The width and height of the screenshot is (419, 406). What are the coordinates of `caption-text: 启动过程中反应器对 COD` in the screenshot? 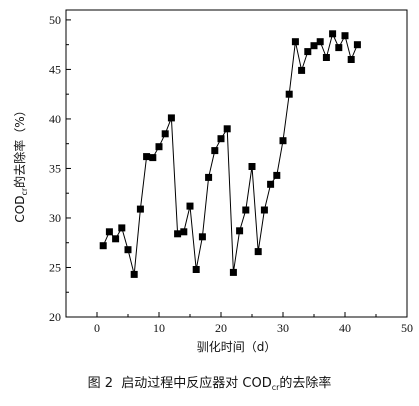 It's located at (196, 383).